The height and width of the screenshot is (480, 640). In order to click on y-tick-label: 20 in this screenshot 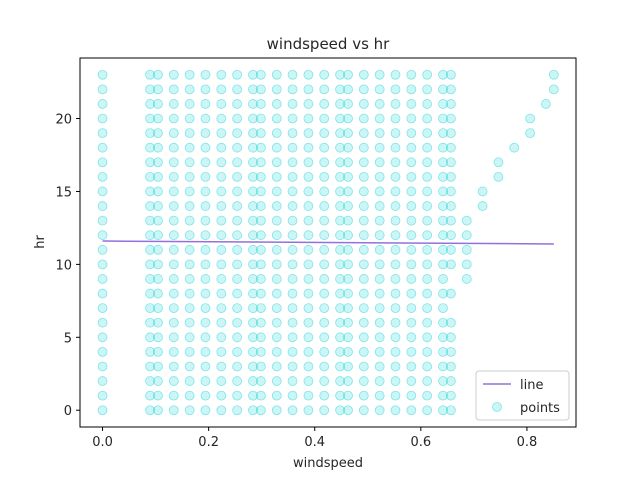, I will do `click(63, 120)`.